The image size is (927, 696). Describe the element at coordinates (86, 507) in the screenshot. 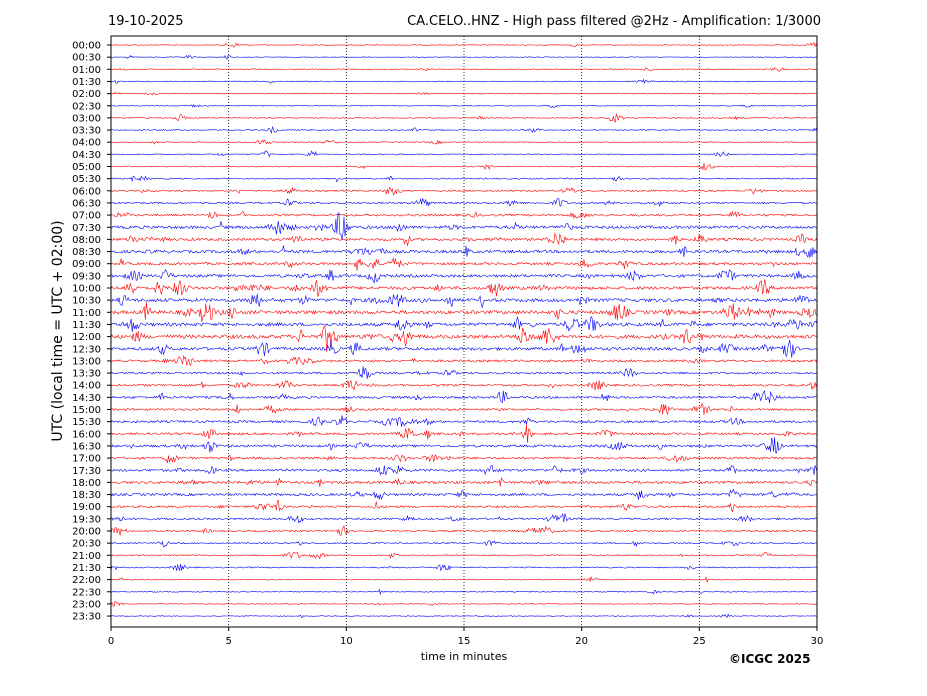

I see `y-tick-label: 19:00` at that location.